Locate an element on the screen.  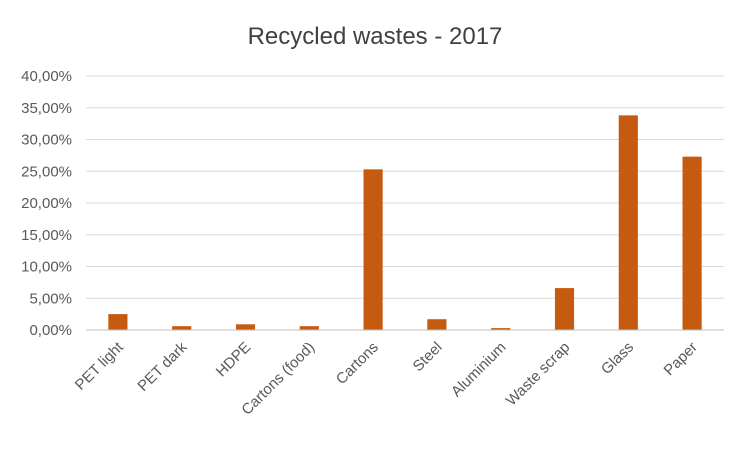
x-tick-label: Paper is located at coordinates (681, 359).